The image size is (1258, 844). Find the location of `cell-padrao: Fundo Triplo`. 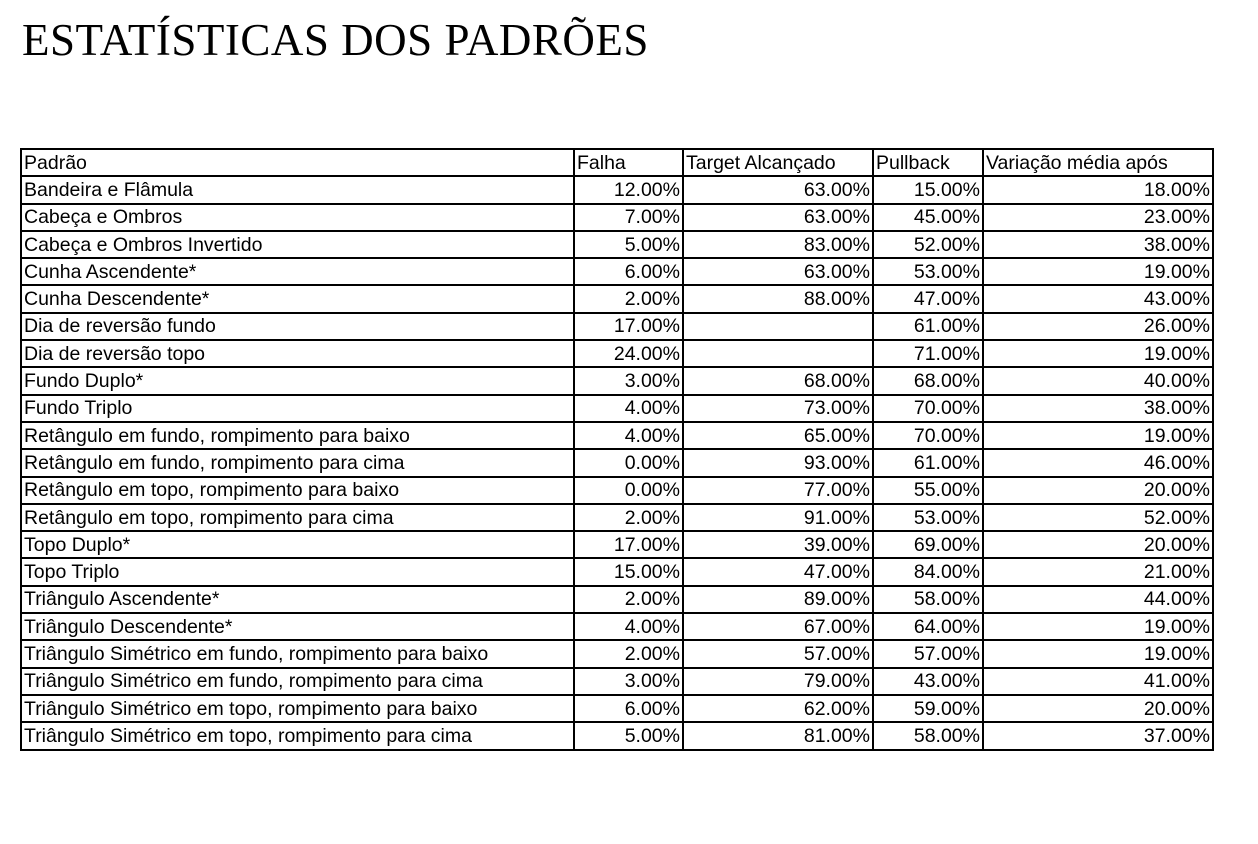

cell-padrao: Fundo Triplo is located at coordinates (297, 408).